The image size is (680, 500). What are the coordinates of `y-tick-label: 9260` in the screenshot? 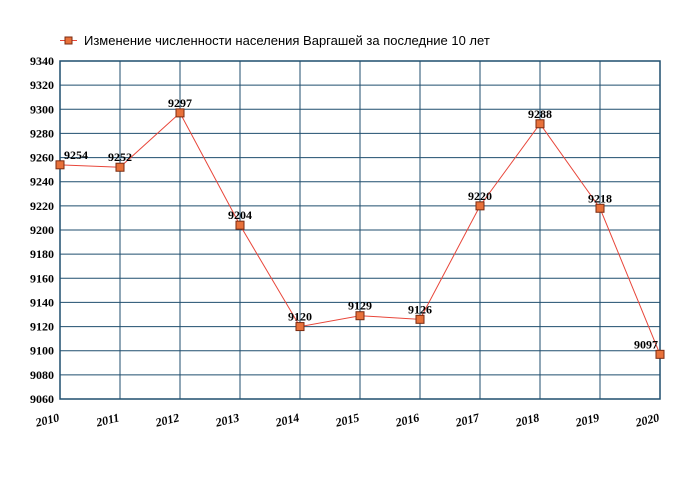 It's located at (42, 158).